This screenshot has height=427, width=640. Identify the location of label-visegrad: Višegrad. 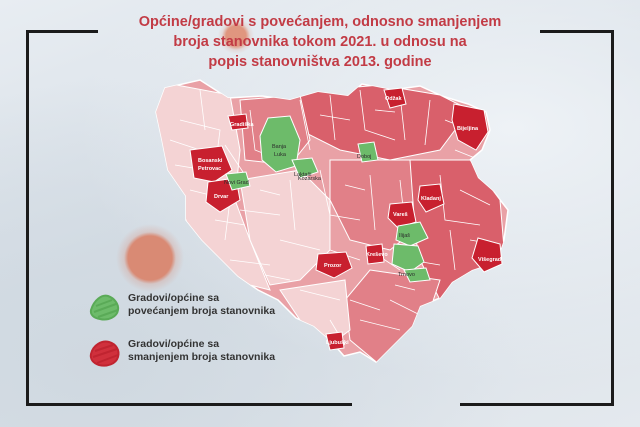
(489, 260).